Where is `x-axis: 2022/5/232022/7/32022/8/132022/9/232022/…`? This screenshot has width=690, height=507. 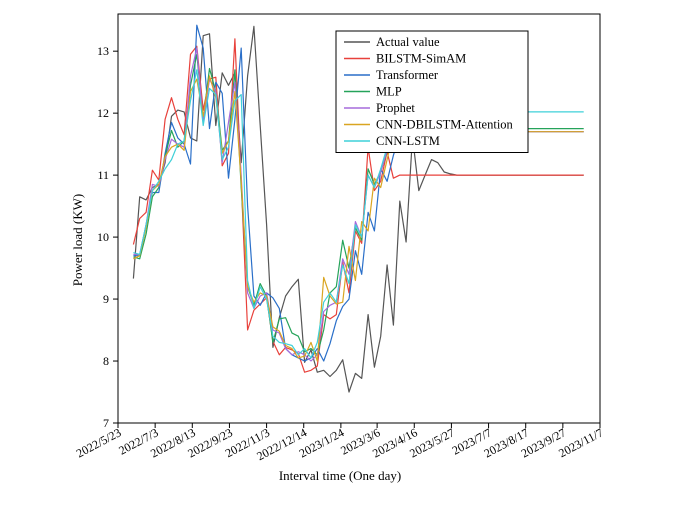 x-axis: 2022/5/232022/7/32022/8/132022/9/232022/… is located at coordinates (339, 443).